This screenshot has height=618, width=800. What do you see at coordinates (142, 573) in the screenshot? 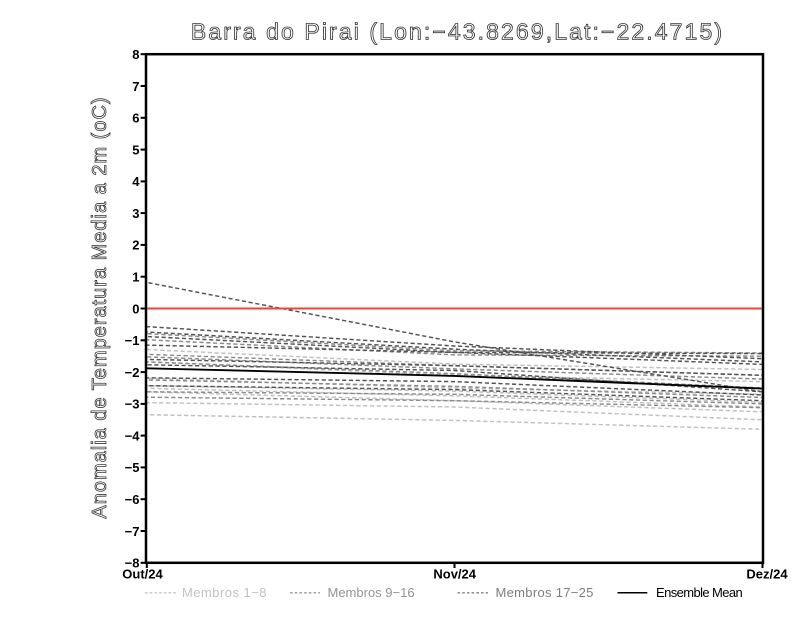
I see `svg-text: Out/24` at bounding box center [142, 573].